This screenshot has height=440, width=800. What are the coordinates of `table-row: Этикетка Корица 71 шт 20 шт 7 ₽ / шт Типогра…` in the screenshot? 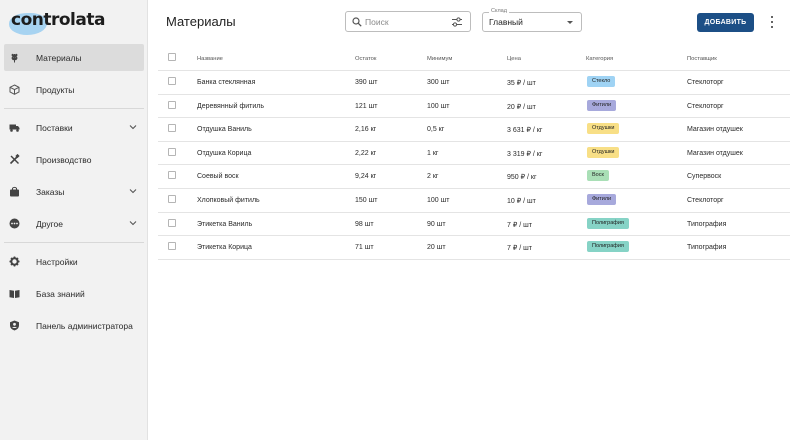 It's located at (474, 248).